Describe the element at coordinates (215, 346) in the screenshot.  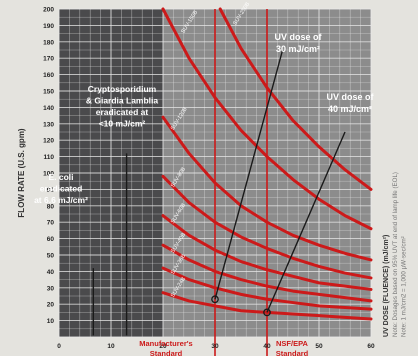
I see `x-tick-label: 30` at that location.